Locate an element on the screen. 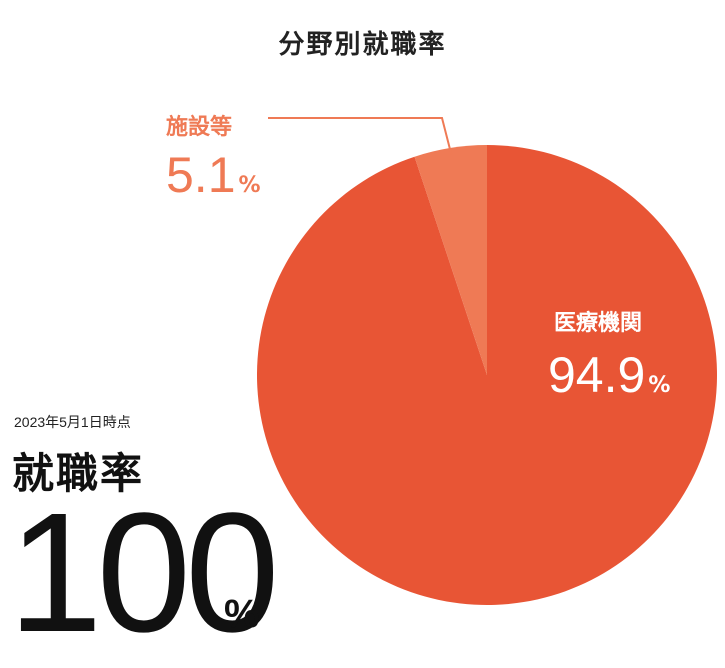  slice-label-facilities: 施設等 is located at coordinates (199, 127).